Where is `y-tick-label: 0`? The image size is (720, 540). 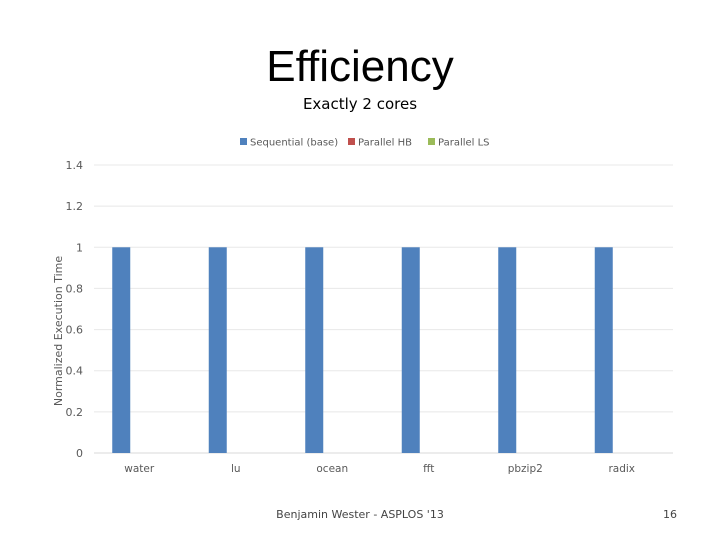 y-tick-label: 0 is located at coordinates (79, 453).